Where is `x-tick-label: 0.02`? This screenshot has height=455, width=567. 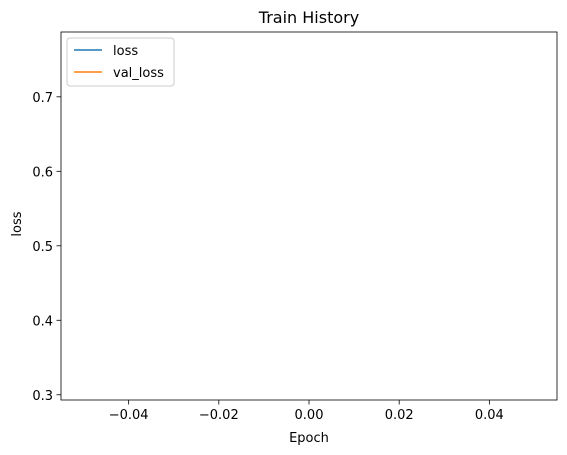
x-tick-label: 0.02 is located at coordinates (399, 415).